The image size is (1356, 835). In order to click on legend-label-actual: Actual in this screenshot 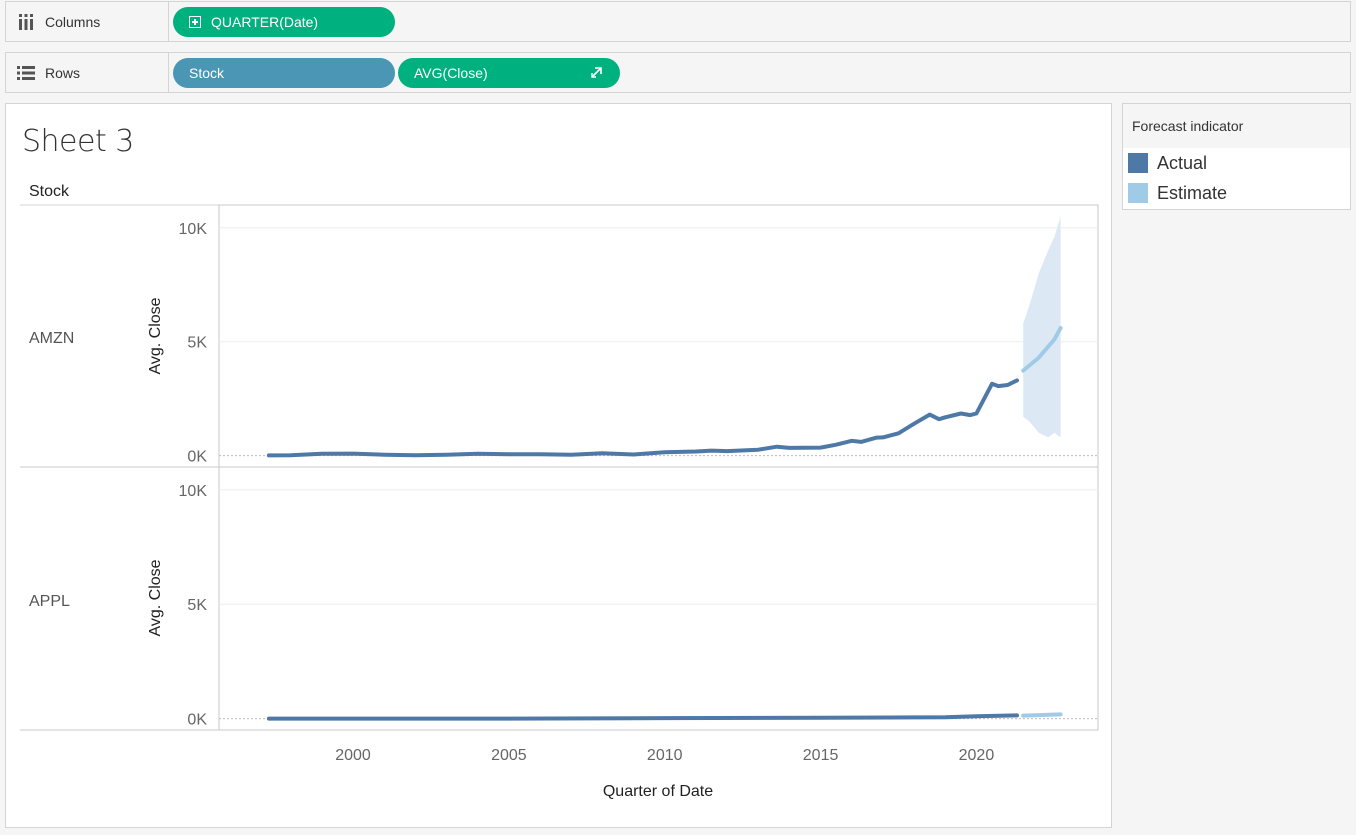, I will do `click(1182, 163)`.